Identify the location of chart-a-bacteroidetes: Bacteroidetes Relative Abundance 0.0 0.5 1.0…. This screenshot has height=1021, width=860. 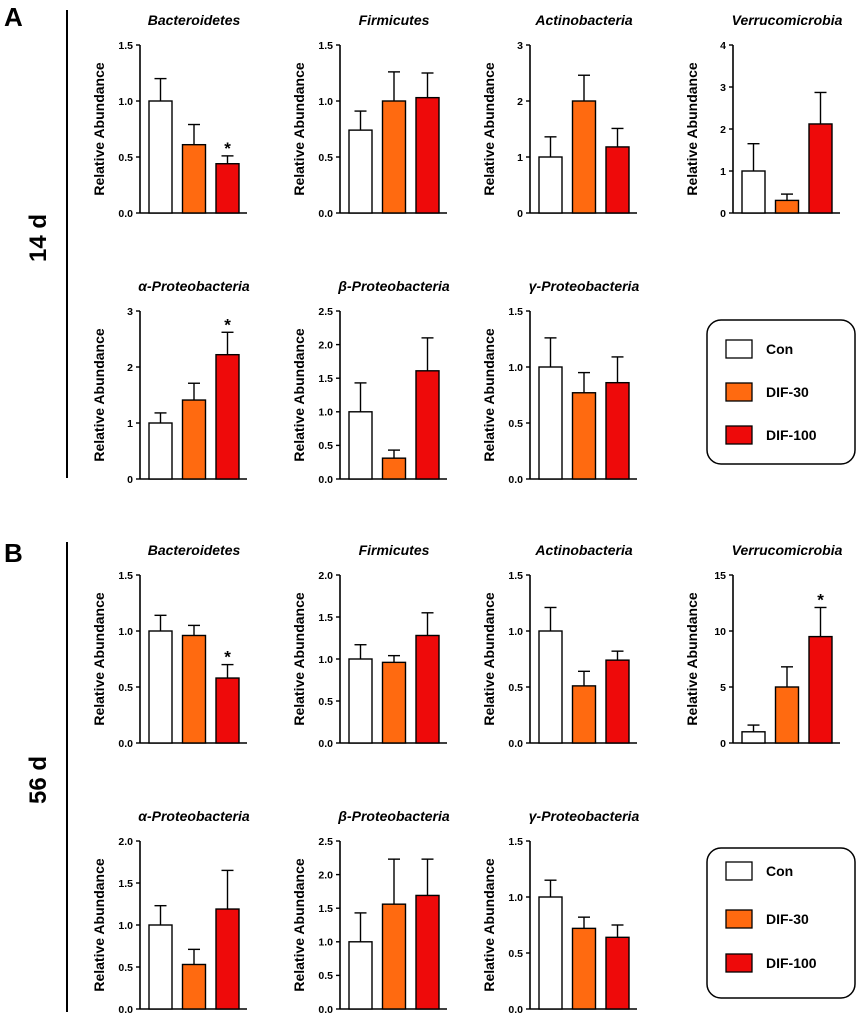
(169, 116).